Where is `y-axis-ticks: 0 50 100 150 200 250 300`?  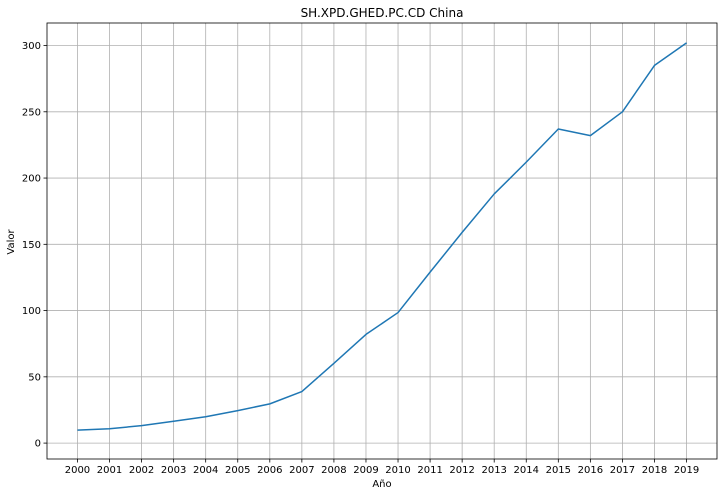
y-axis-ticks: 0 50 100 150 200 250 300 is located at coordinates (34, 245).